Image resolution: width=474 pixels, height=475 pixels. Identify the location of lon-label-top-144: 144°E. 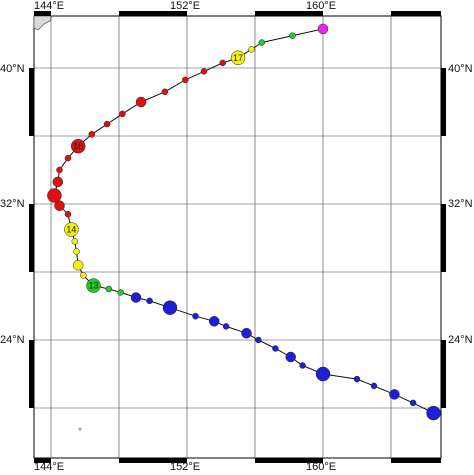
(49, 6).